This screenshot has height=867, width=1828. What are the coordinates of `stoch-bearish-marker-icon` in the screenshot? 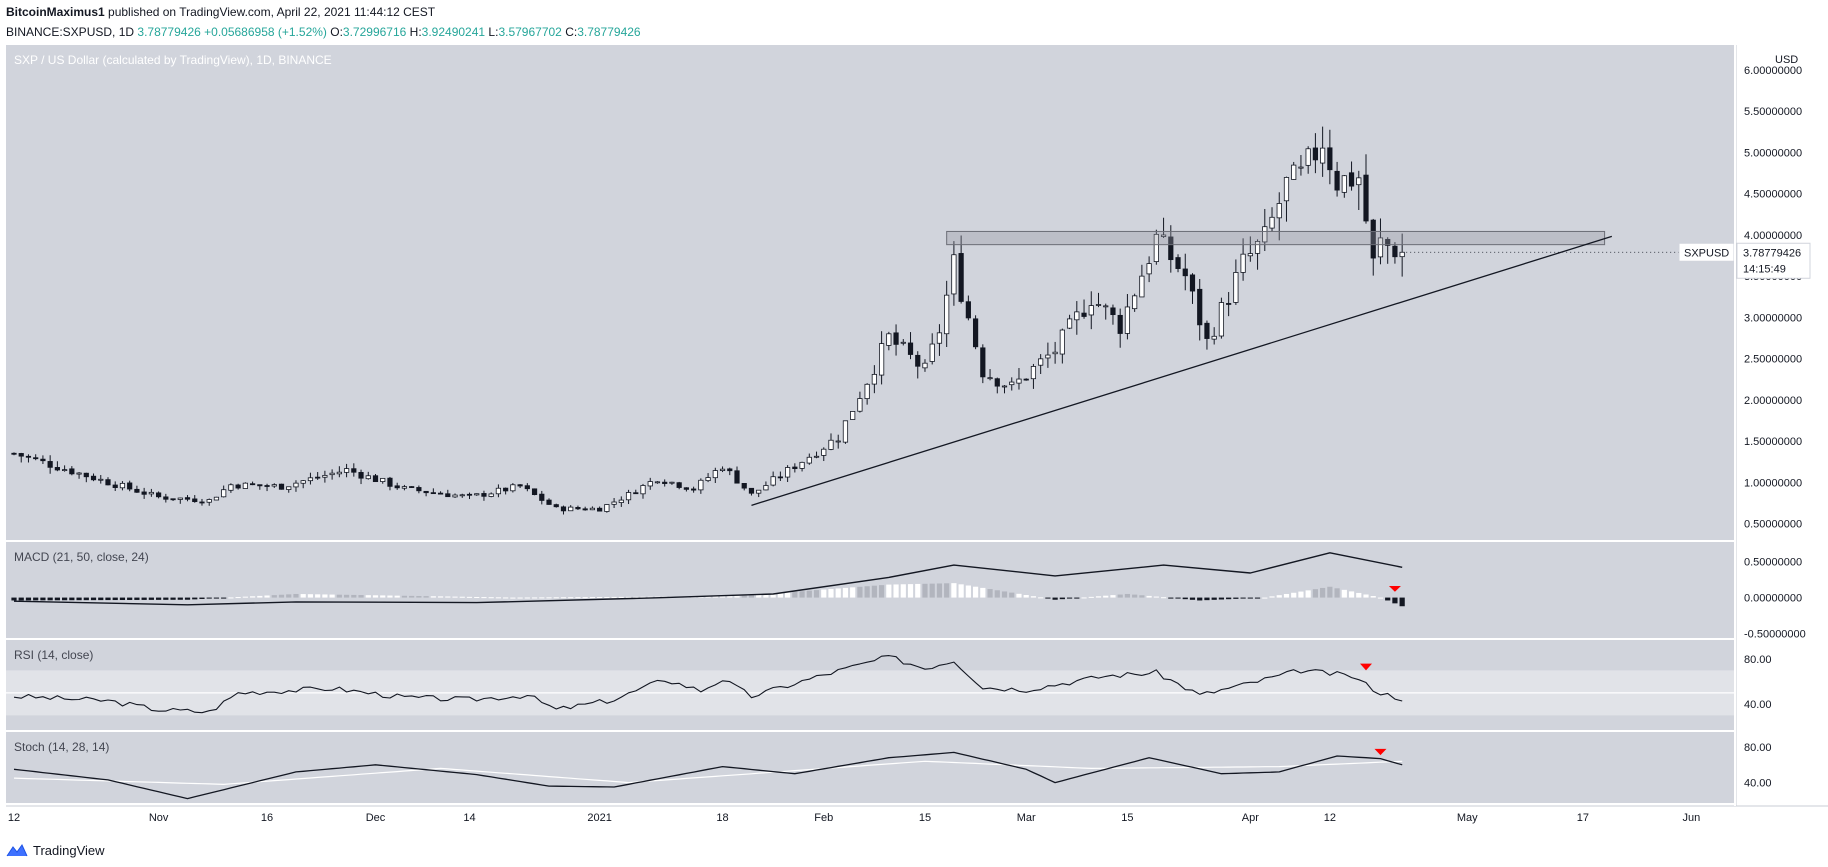 It's located at (1380, 752).